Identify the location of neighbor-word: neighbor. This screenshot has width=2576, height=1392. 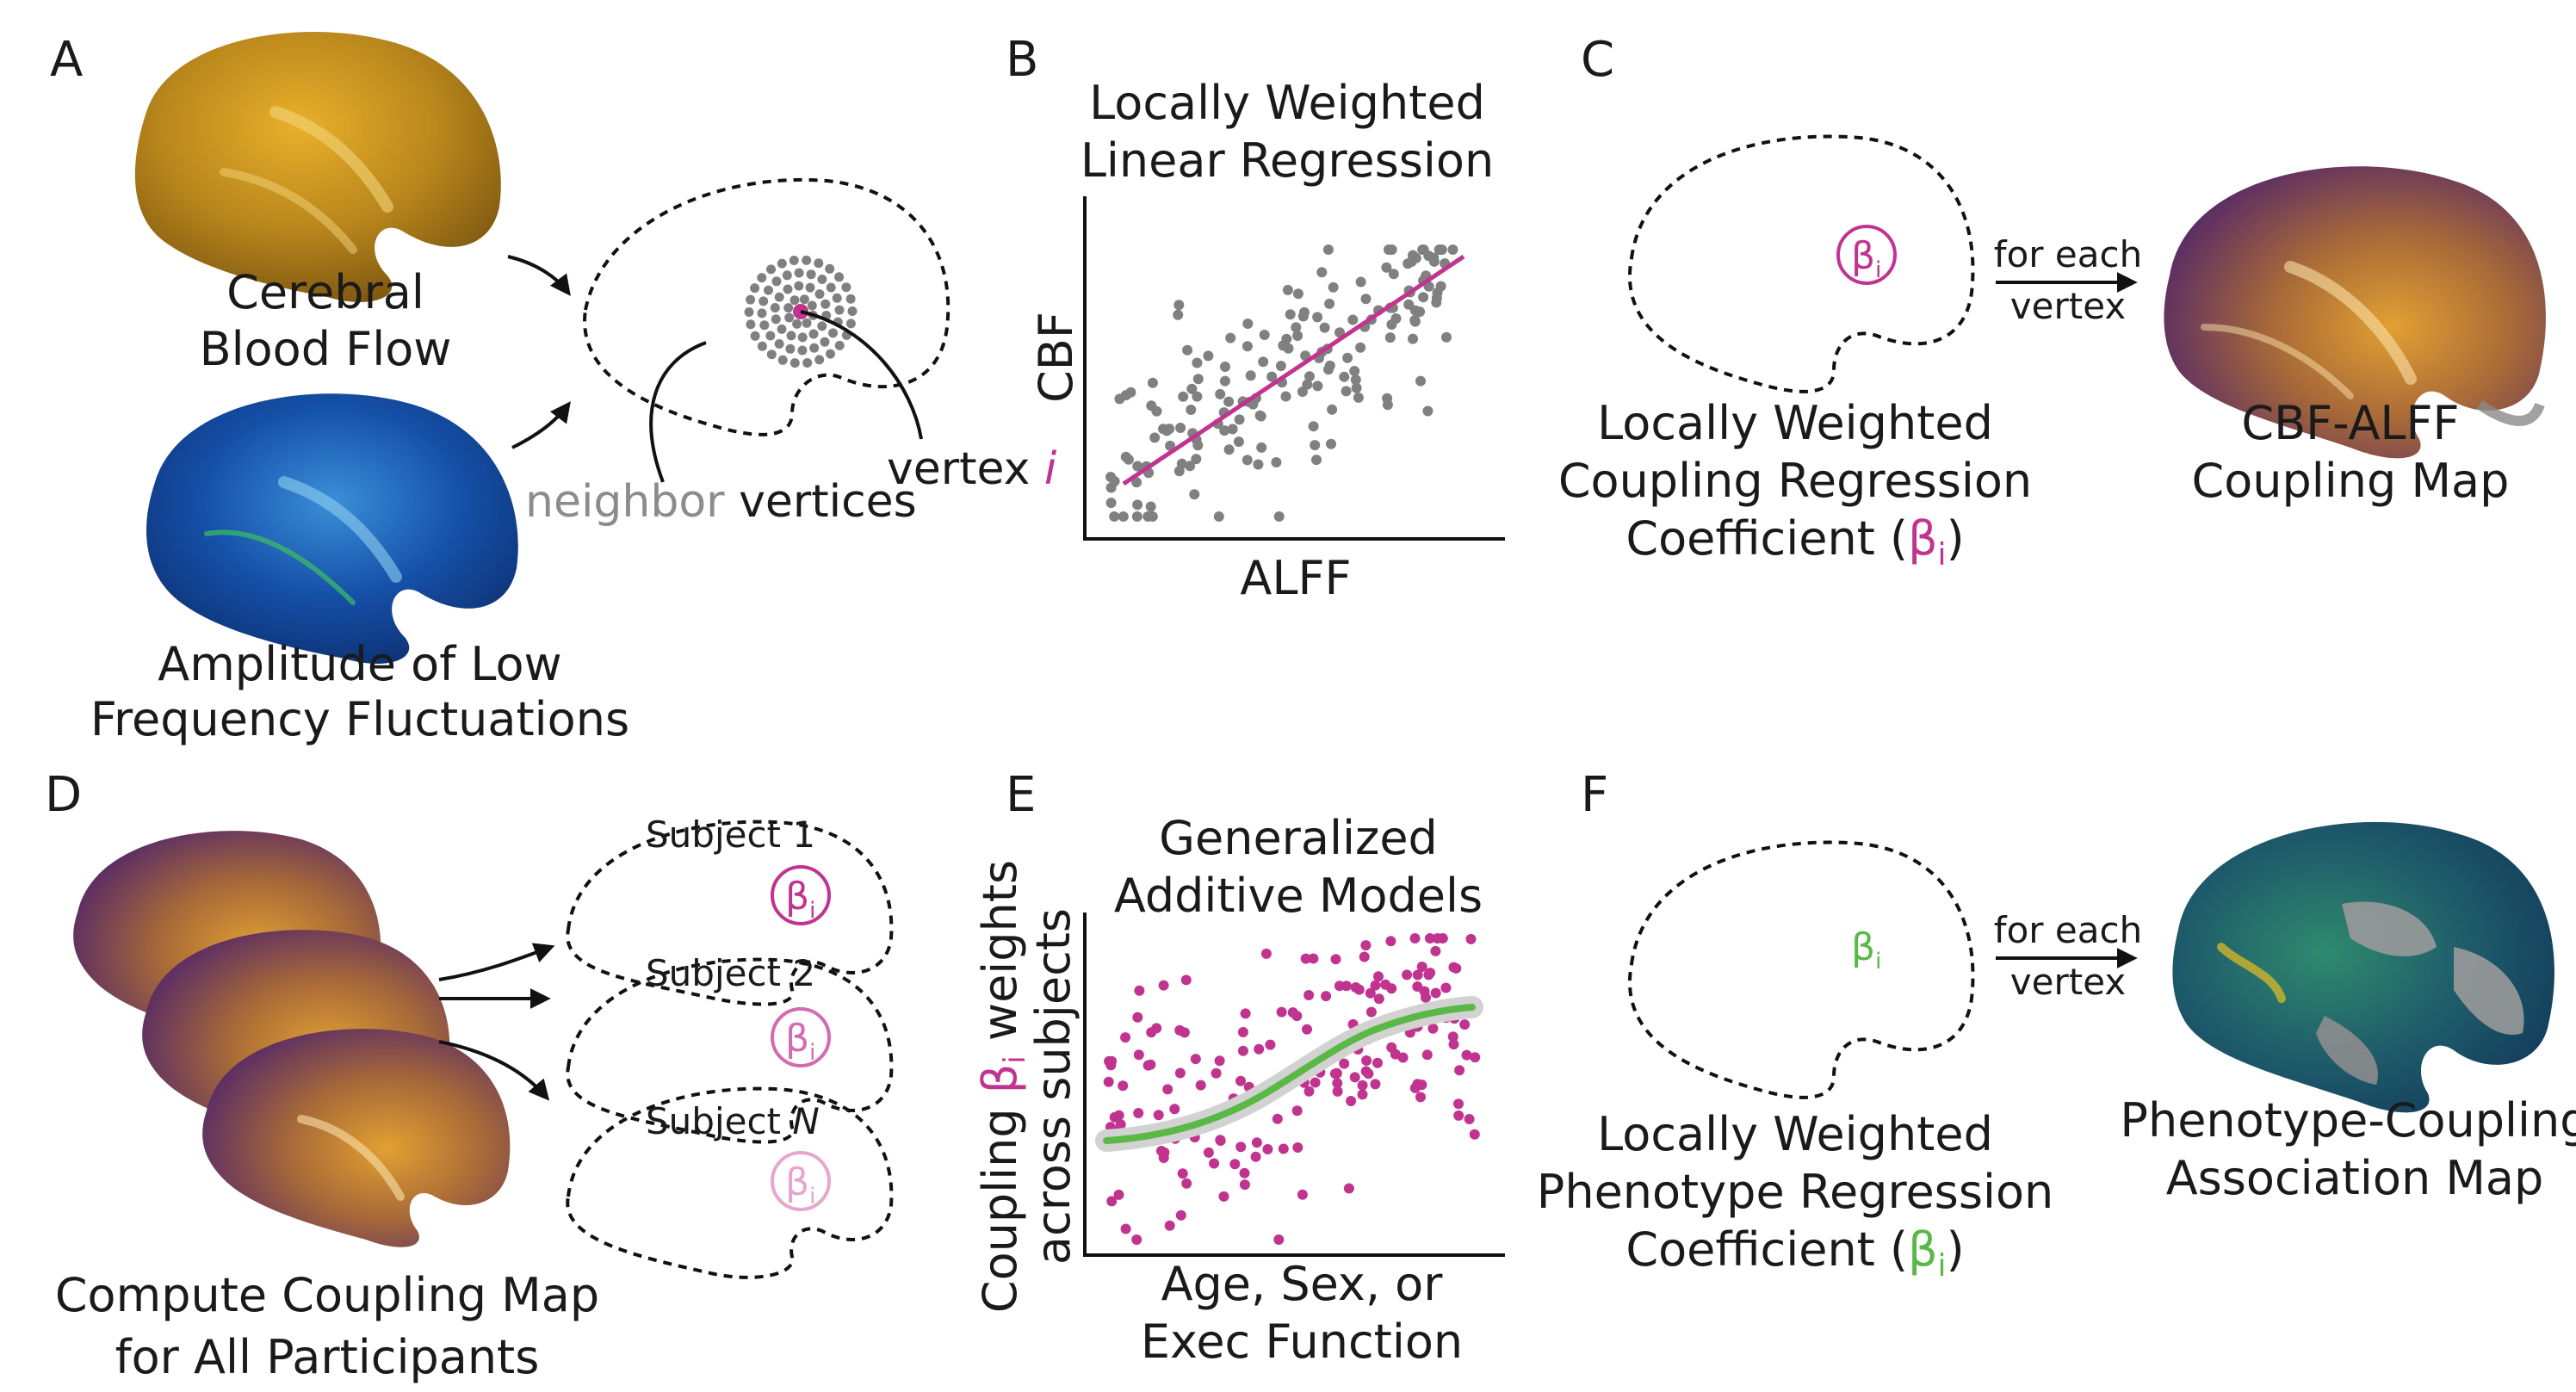
(625, 502).